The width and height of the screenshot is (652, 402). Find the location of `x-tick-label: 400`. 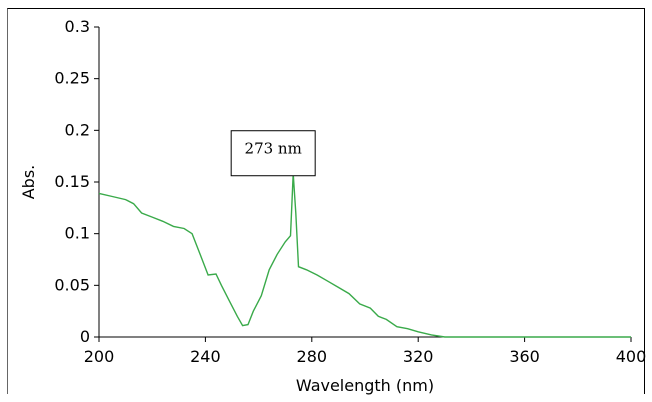

x-tick-label: 400 is located at coordinates (631, 356).